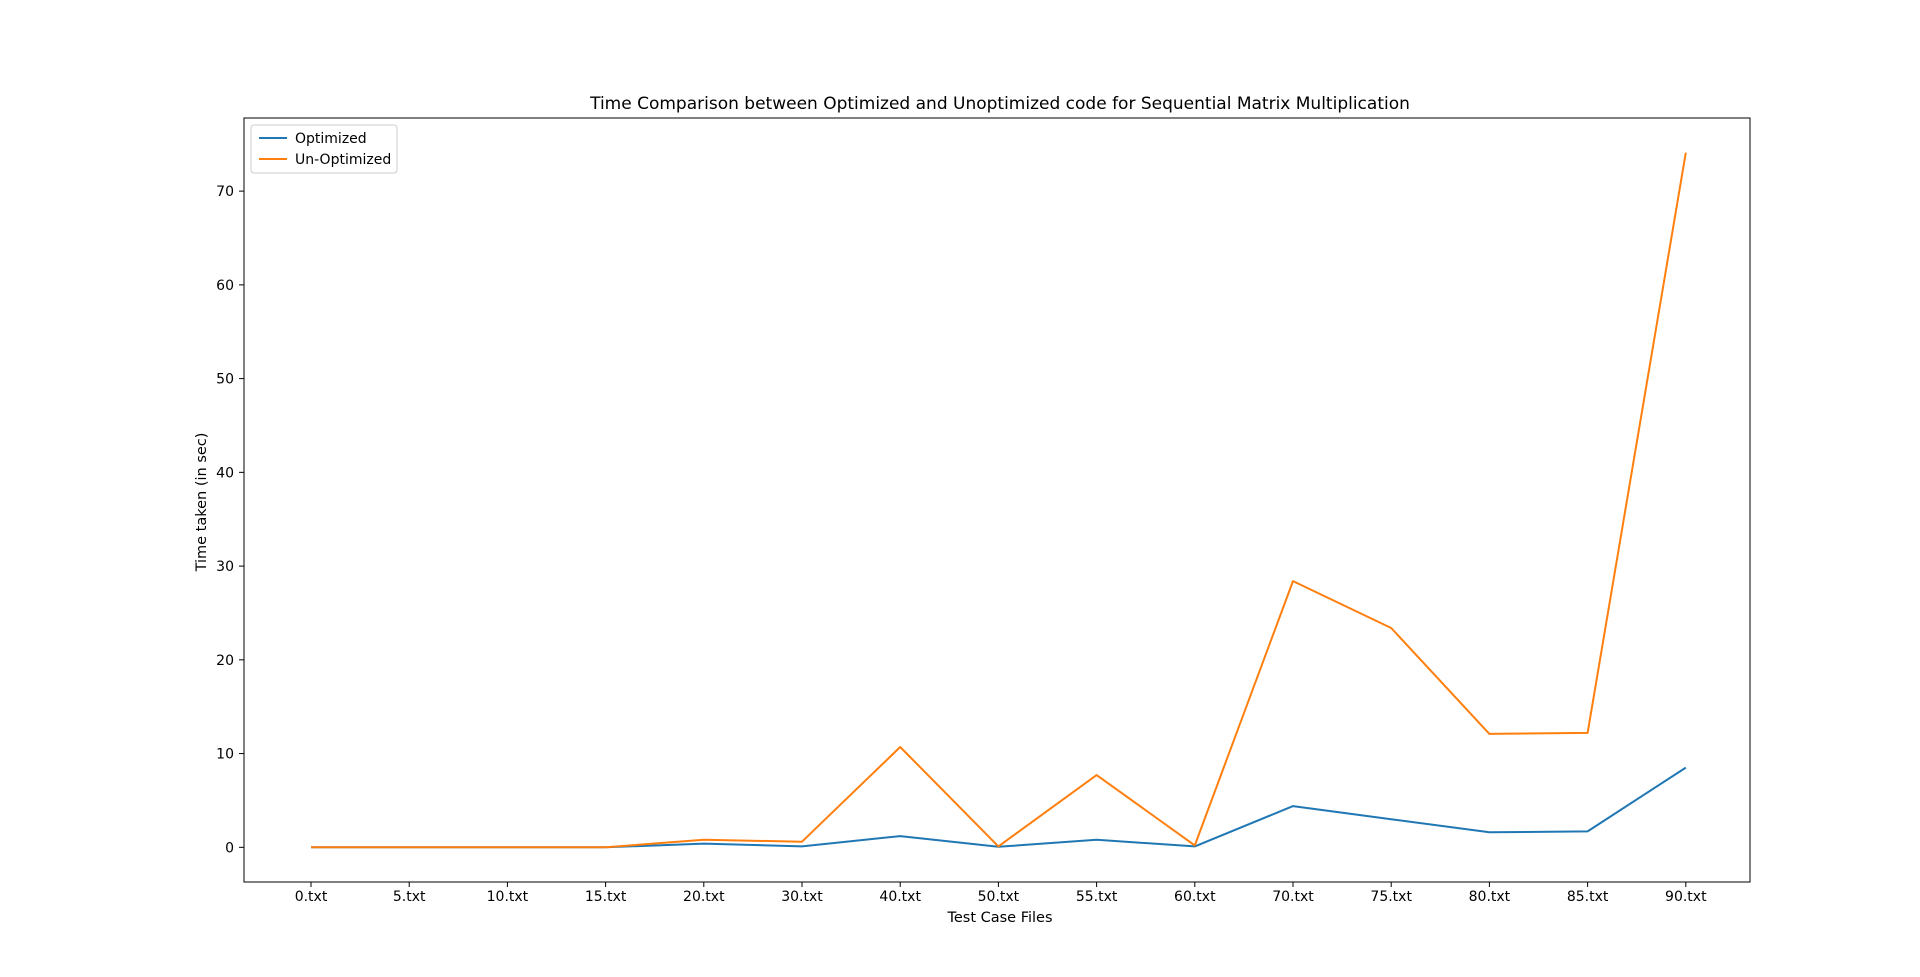 The image size is (1920, 977). What do you see at coordinates (225, 567) in the screenshot?
I see `y-tick-label: 30` at bounding box center [225, 567].